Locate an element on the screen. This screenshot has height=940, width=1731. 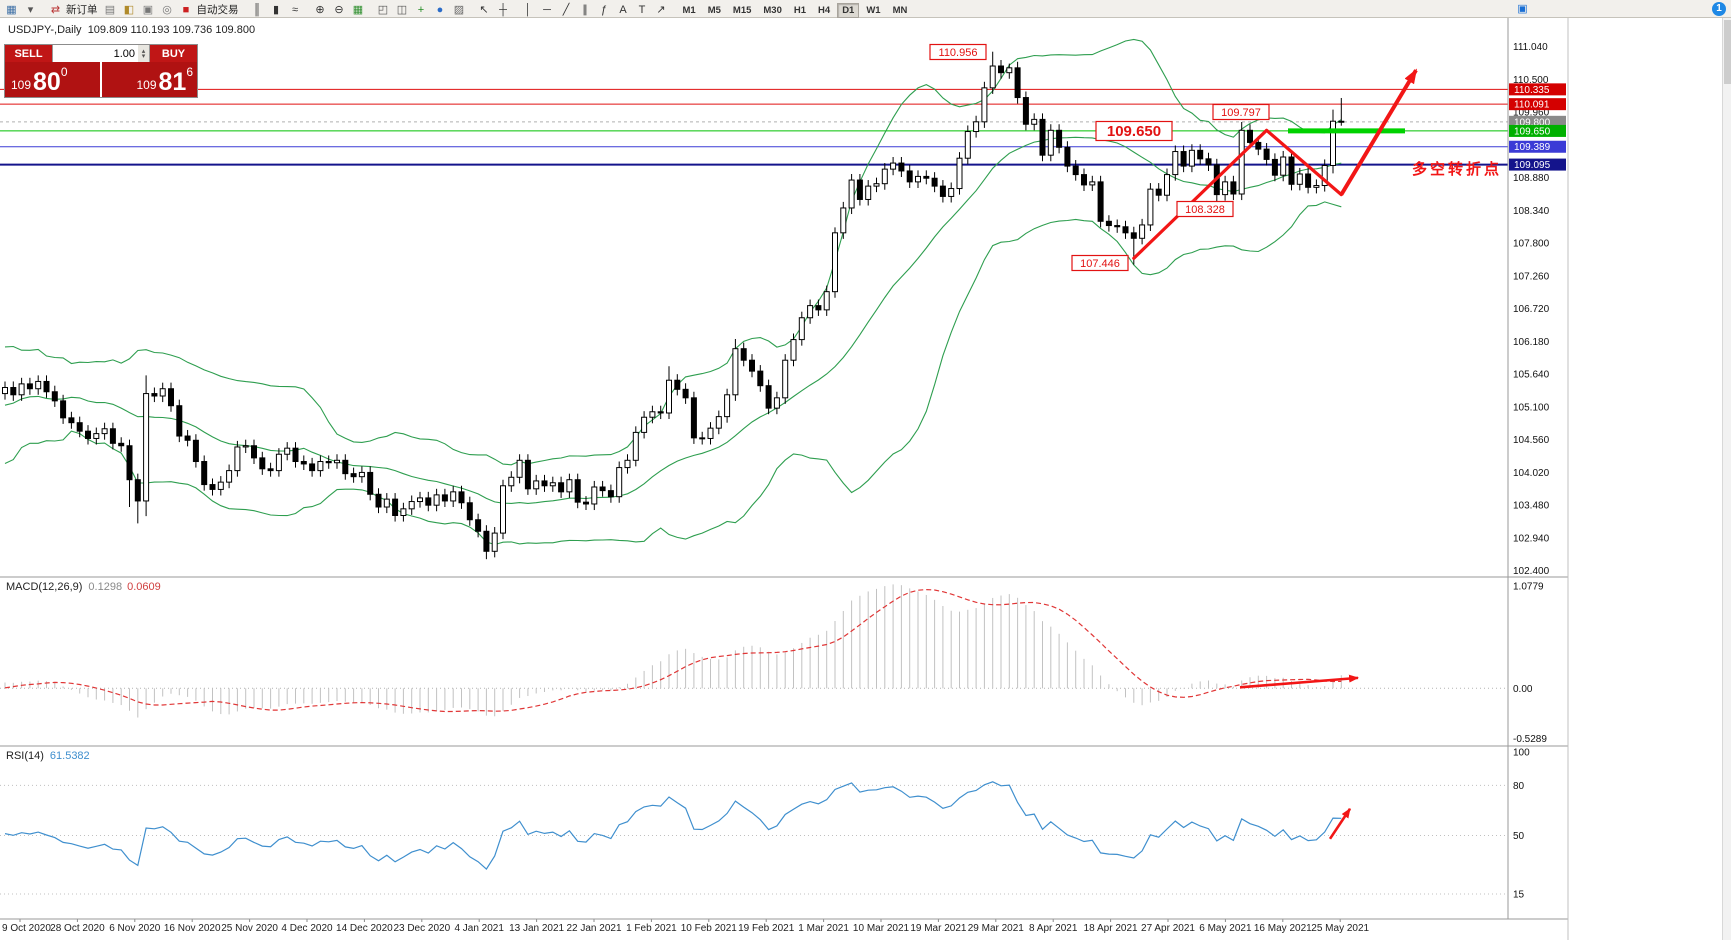
macd-arrow is located at coordinates (1299, 681).